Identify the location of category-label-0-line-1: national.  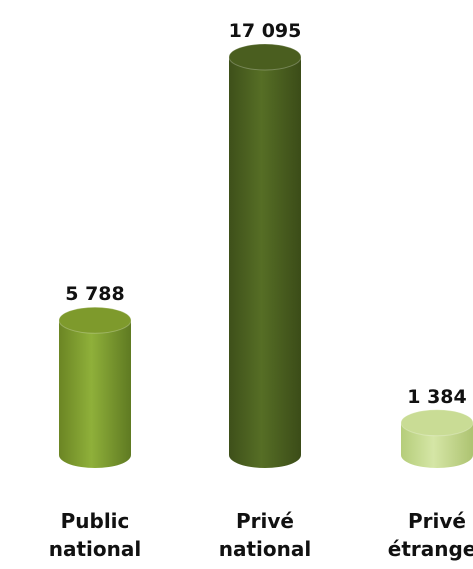
(95, 549).